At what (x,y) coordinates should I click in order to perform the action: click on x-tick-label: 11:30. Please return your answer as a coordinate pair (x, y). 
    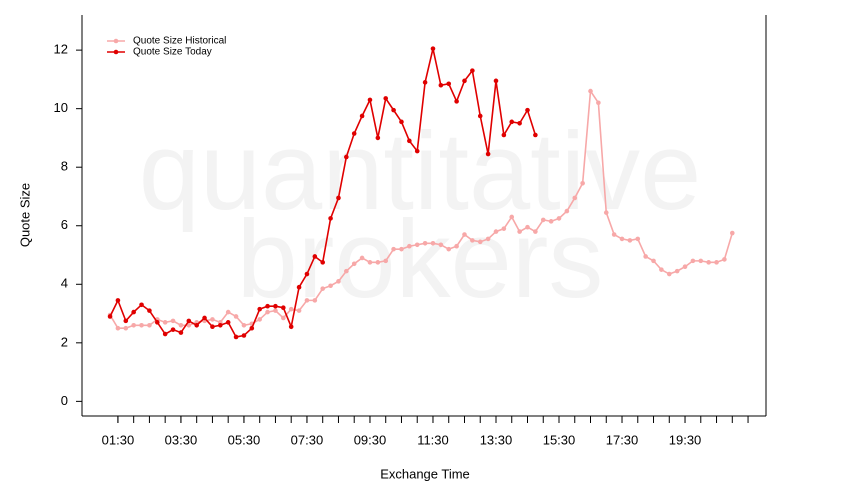
    Looking at the image, I should click on (433, 439).